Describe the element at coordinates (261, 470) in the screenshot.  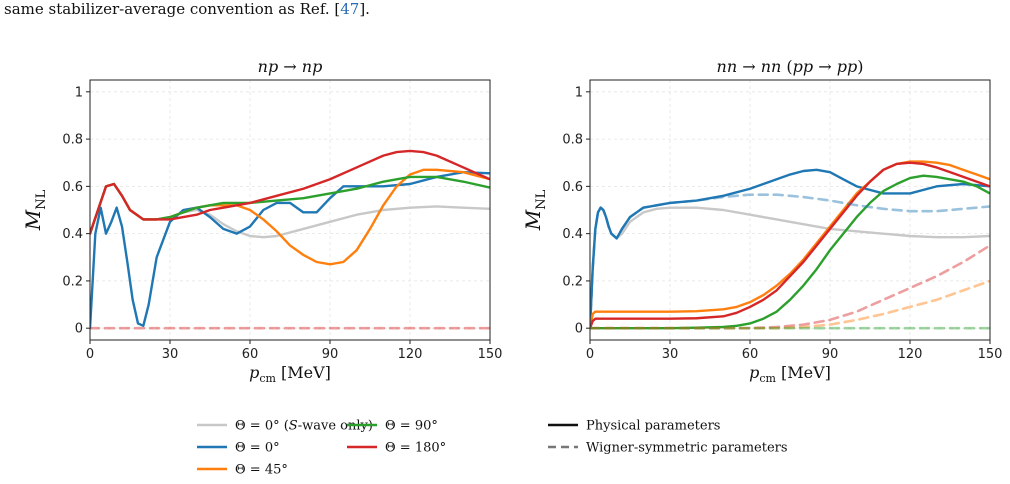
I see `legend-label: Θ = 45°` at that location.